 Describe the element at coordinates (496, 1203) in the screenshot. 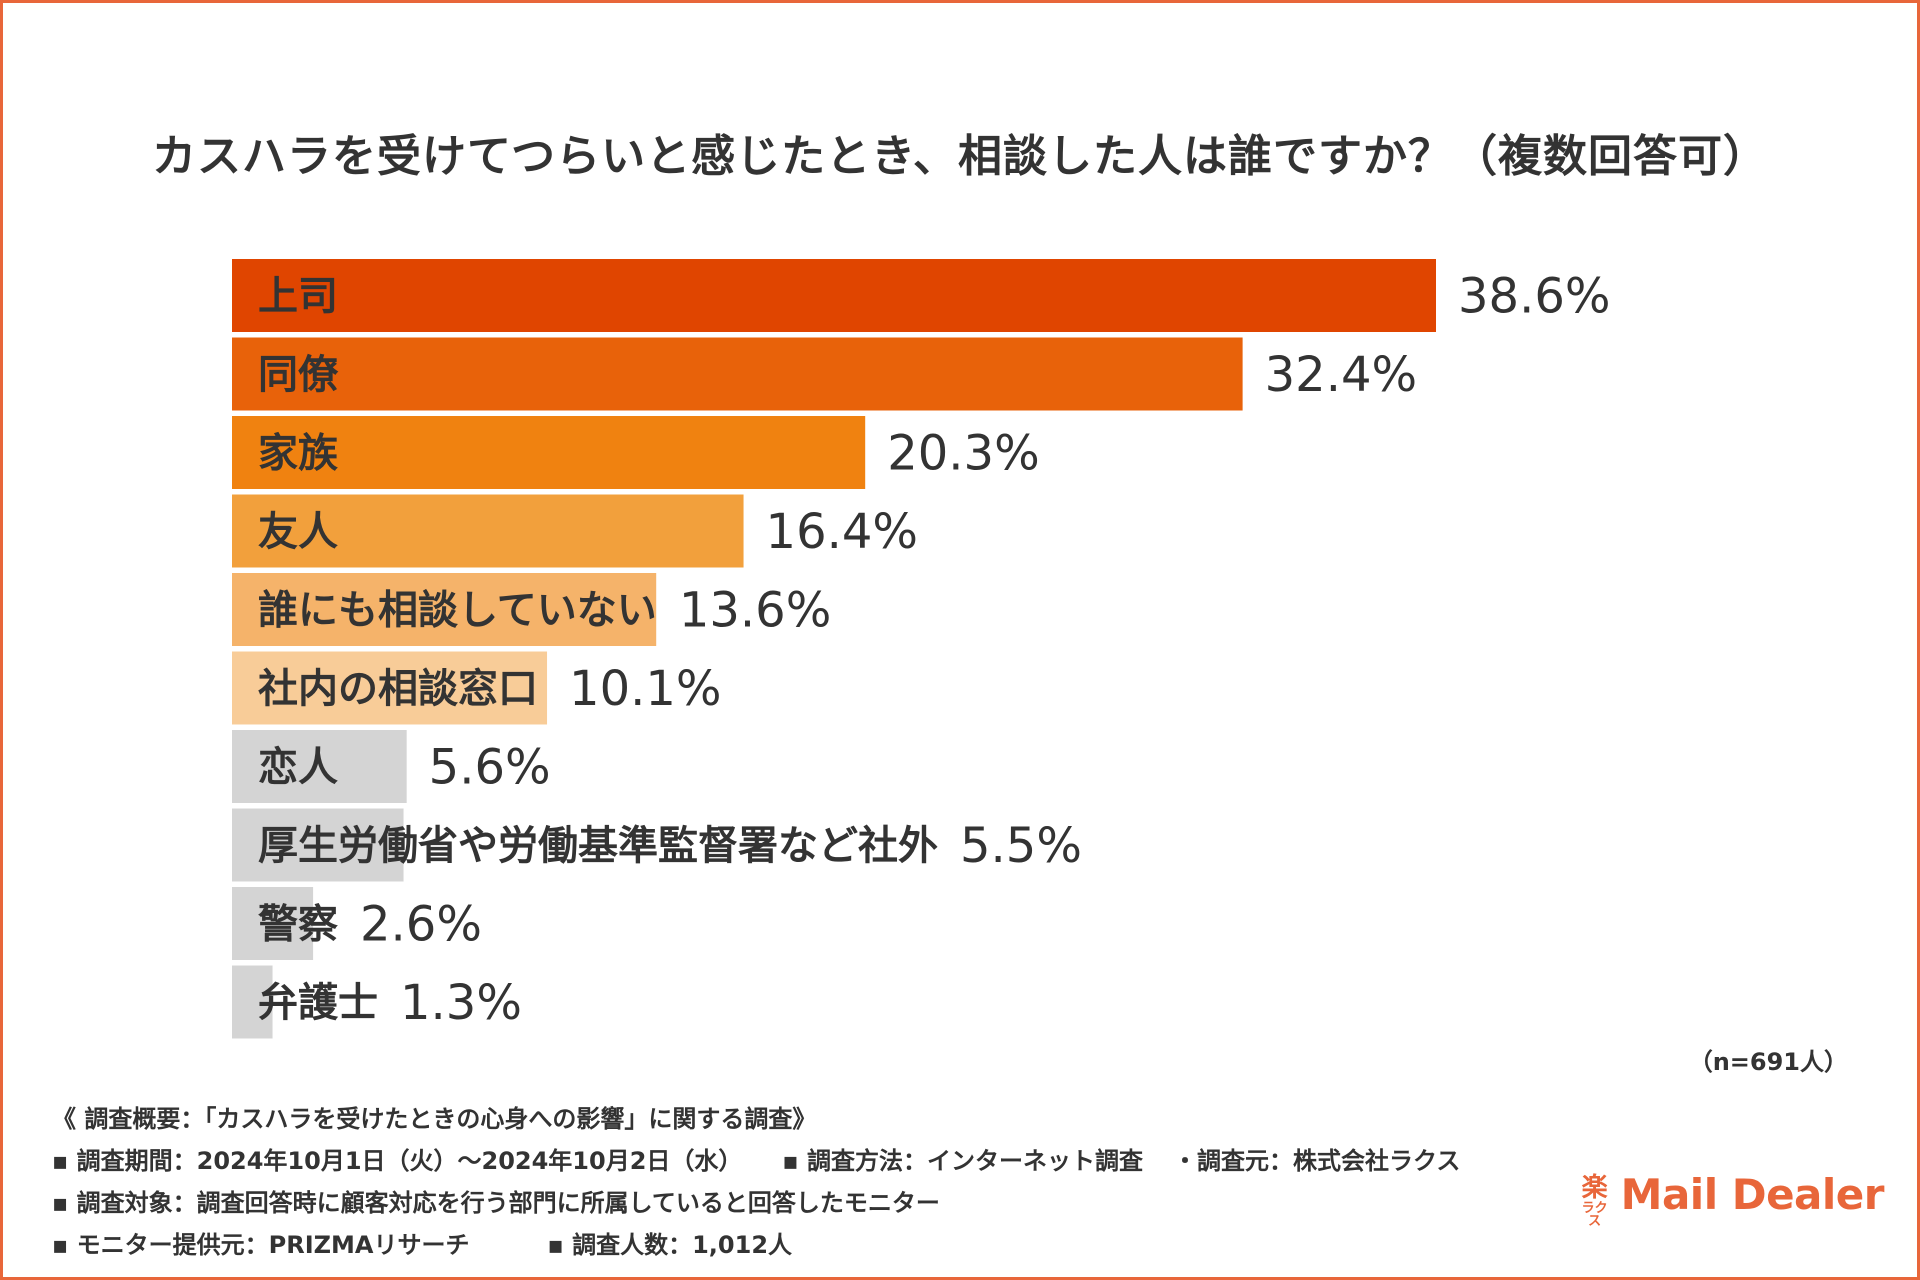

I see `survey-target: ▪ 調査対象：調査回答時に顧客対応を行う部門に所属していると回答したモニター` at that location.